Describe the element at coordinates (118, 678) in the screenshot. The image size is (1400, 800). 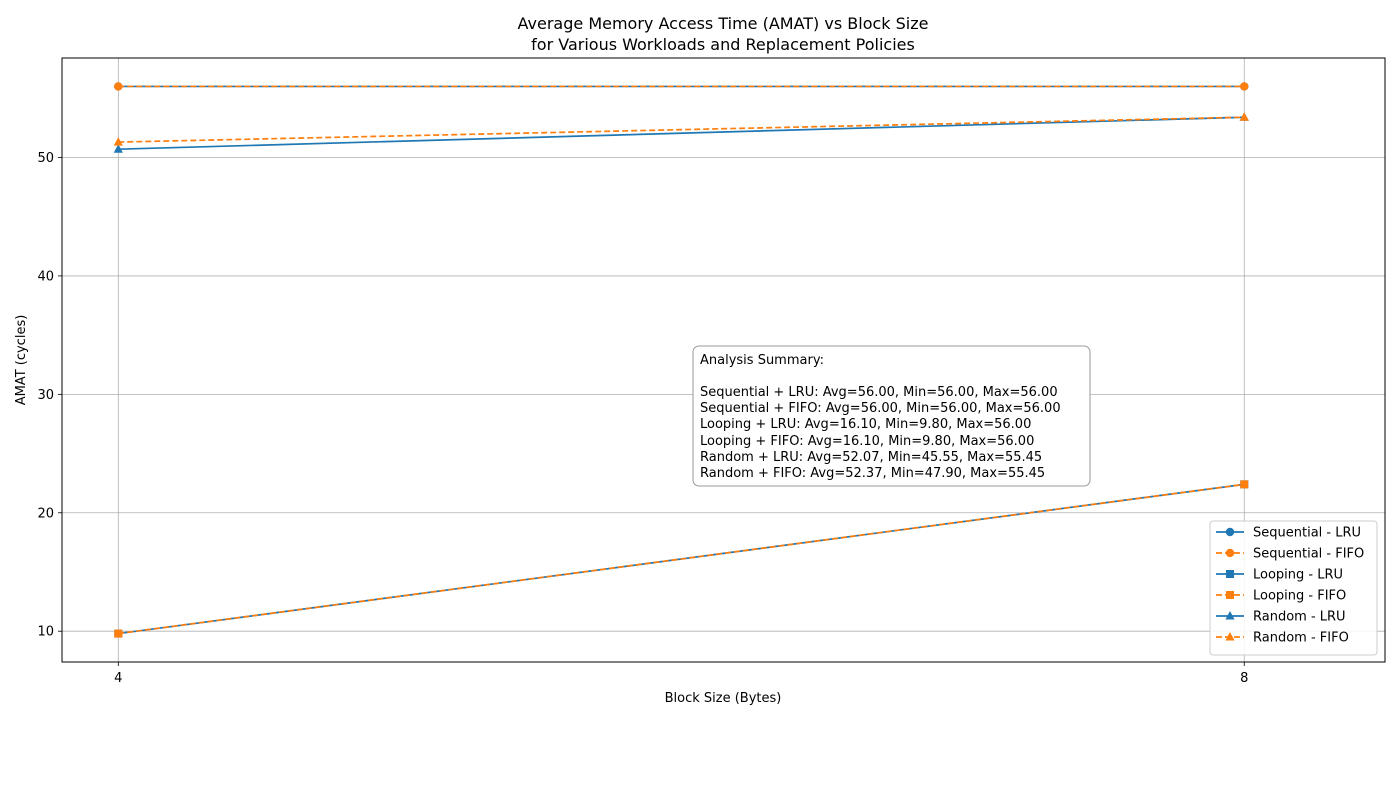
I see `x-tick-label: 4` at that location.